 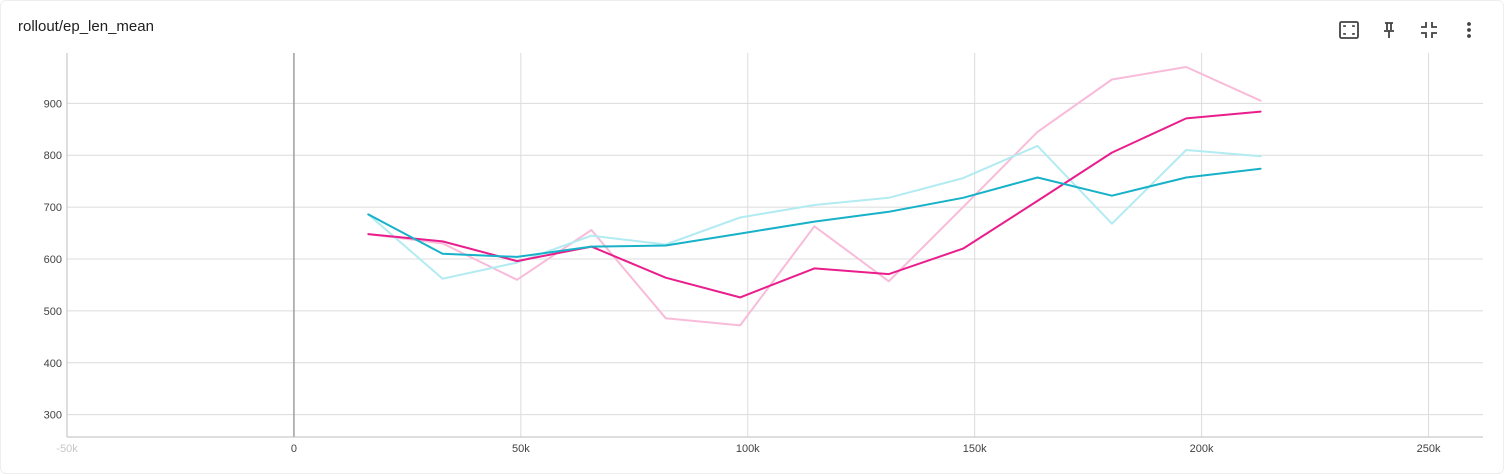 I want to click on x-tick-label: 150k, so click(x=975, y=449).